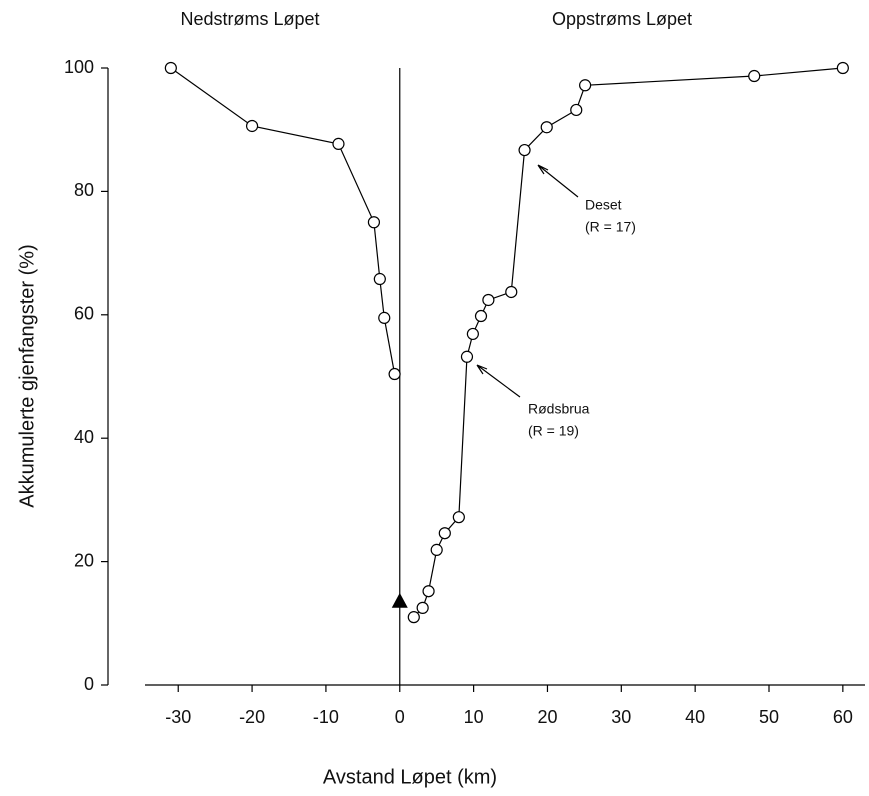 The width and height of the screenshot is (869, 796). What do you see at coordinates (622, 19) in the screenshot?
I see `right-header: Oppstrøms Løpet` at bounding box center [622, 19].